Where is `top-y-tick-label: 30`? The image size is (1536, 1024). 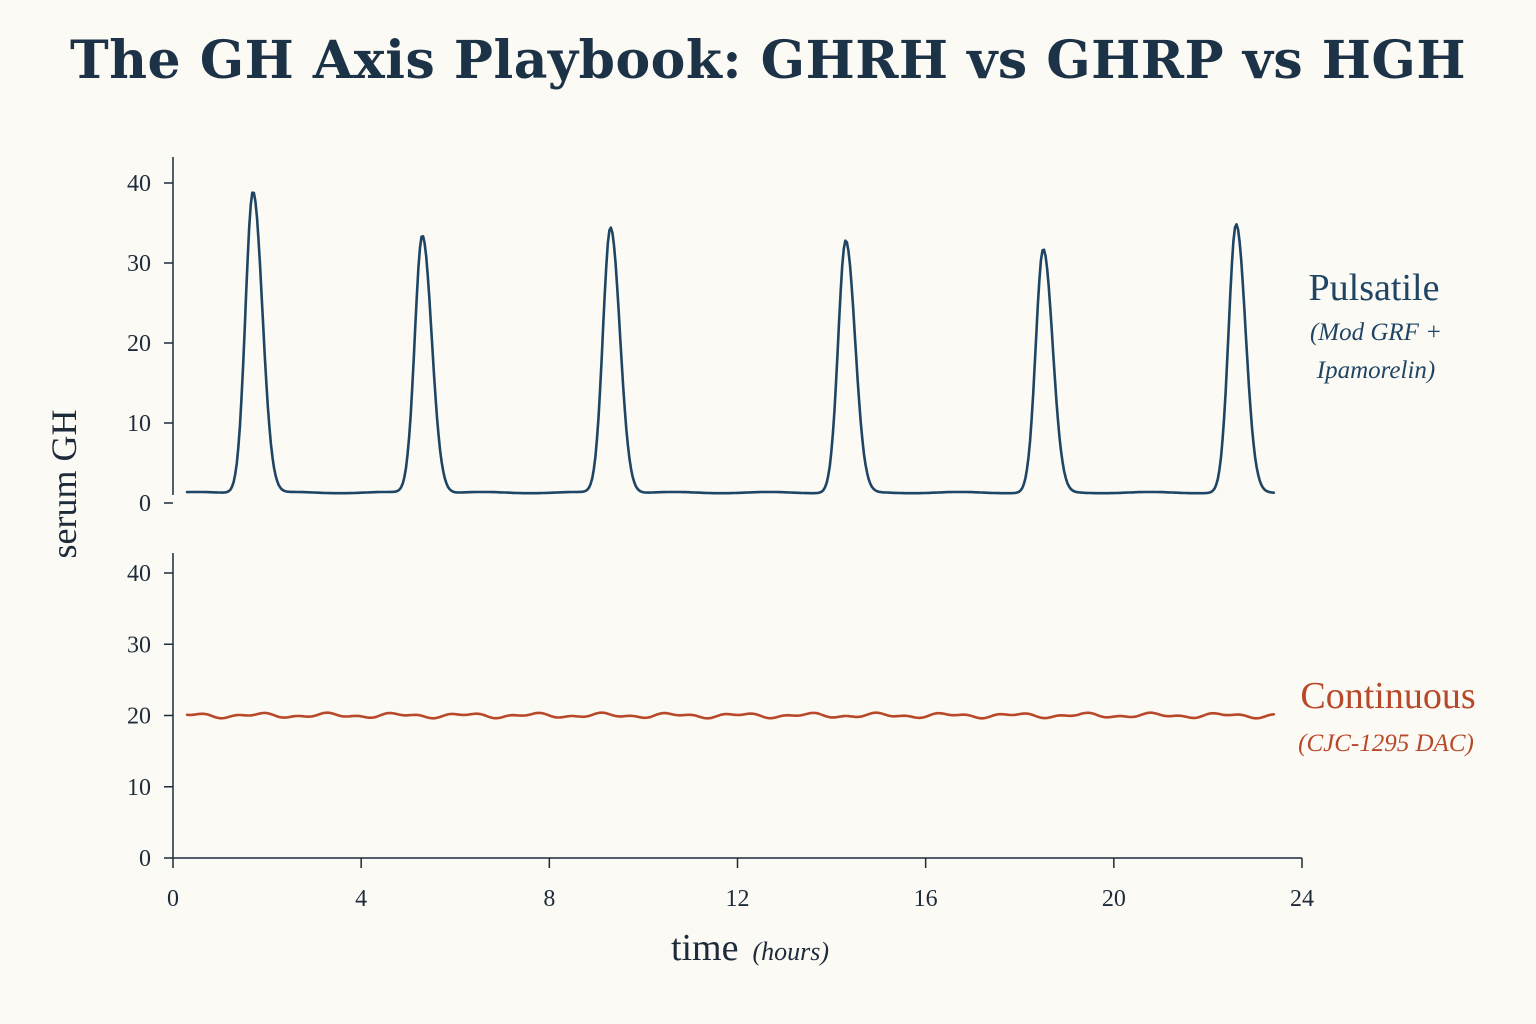
top-y-tick-label: 30 is located at coordinates (139, 264).